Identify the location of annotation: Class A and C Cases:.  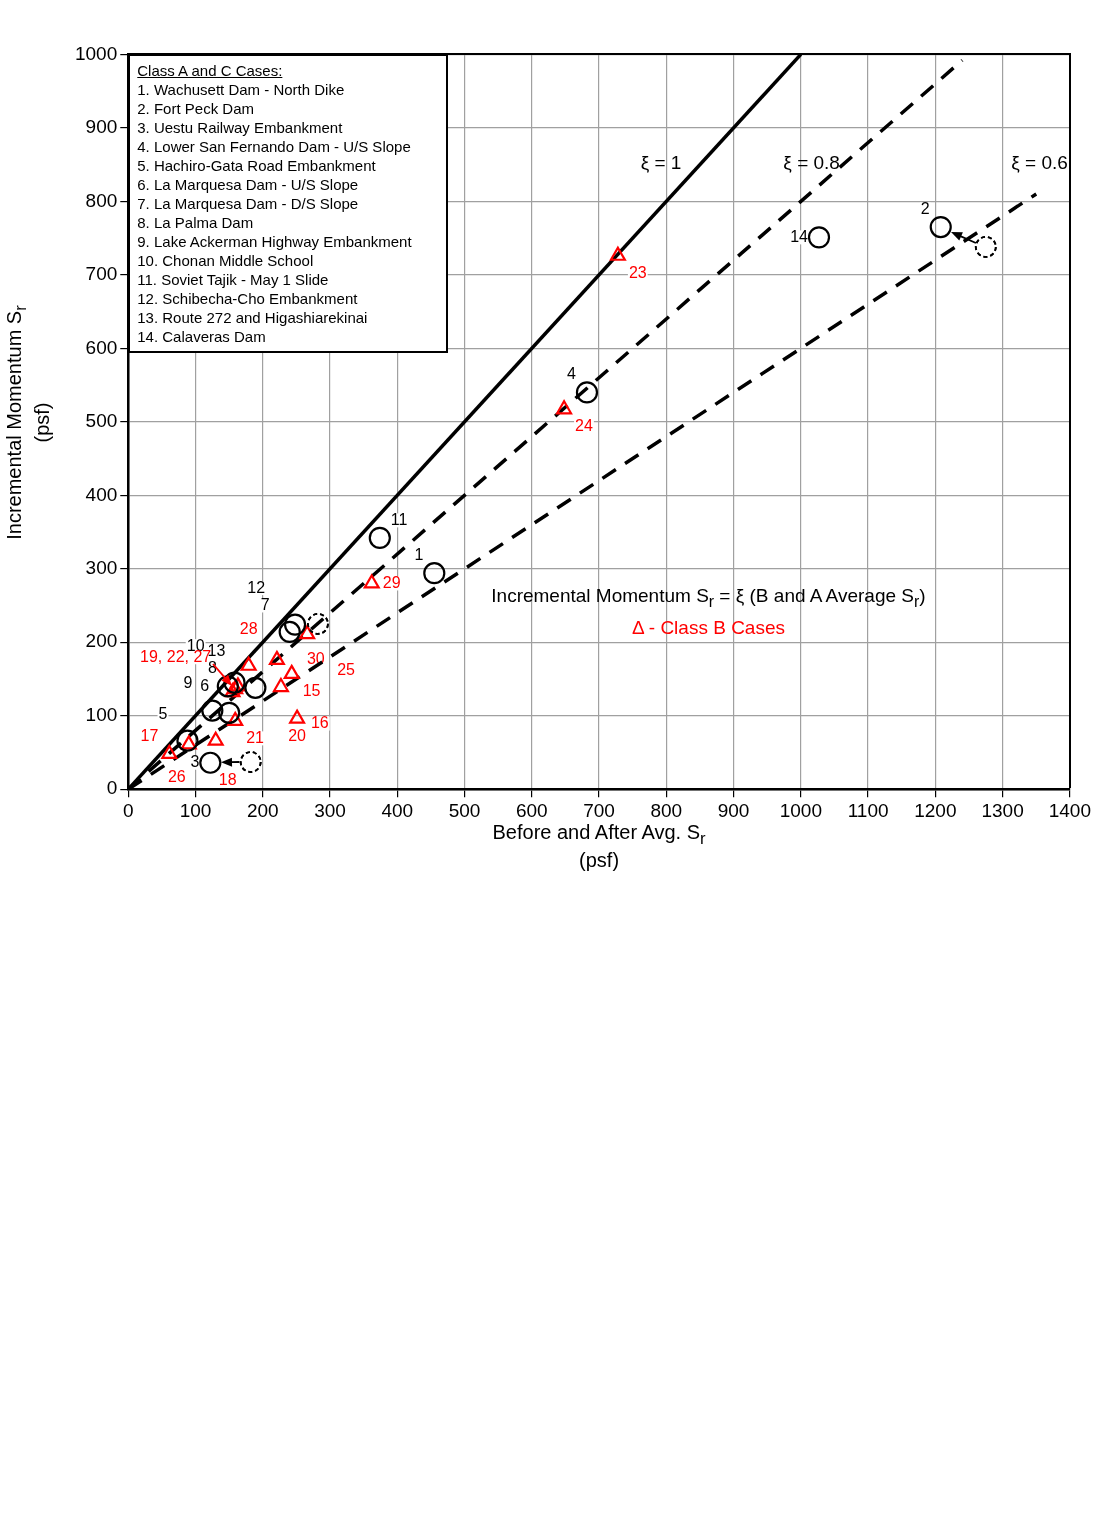
(210, 71).